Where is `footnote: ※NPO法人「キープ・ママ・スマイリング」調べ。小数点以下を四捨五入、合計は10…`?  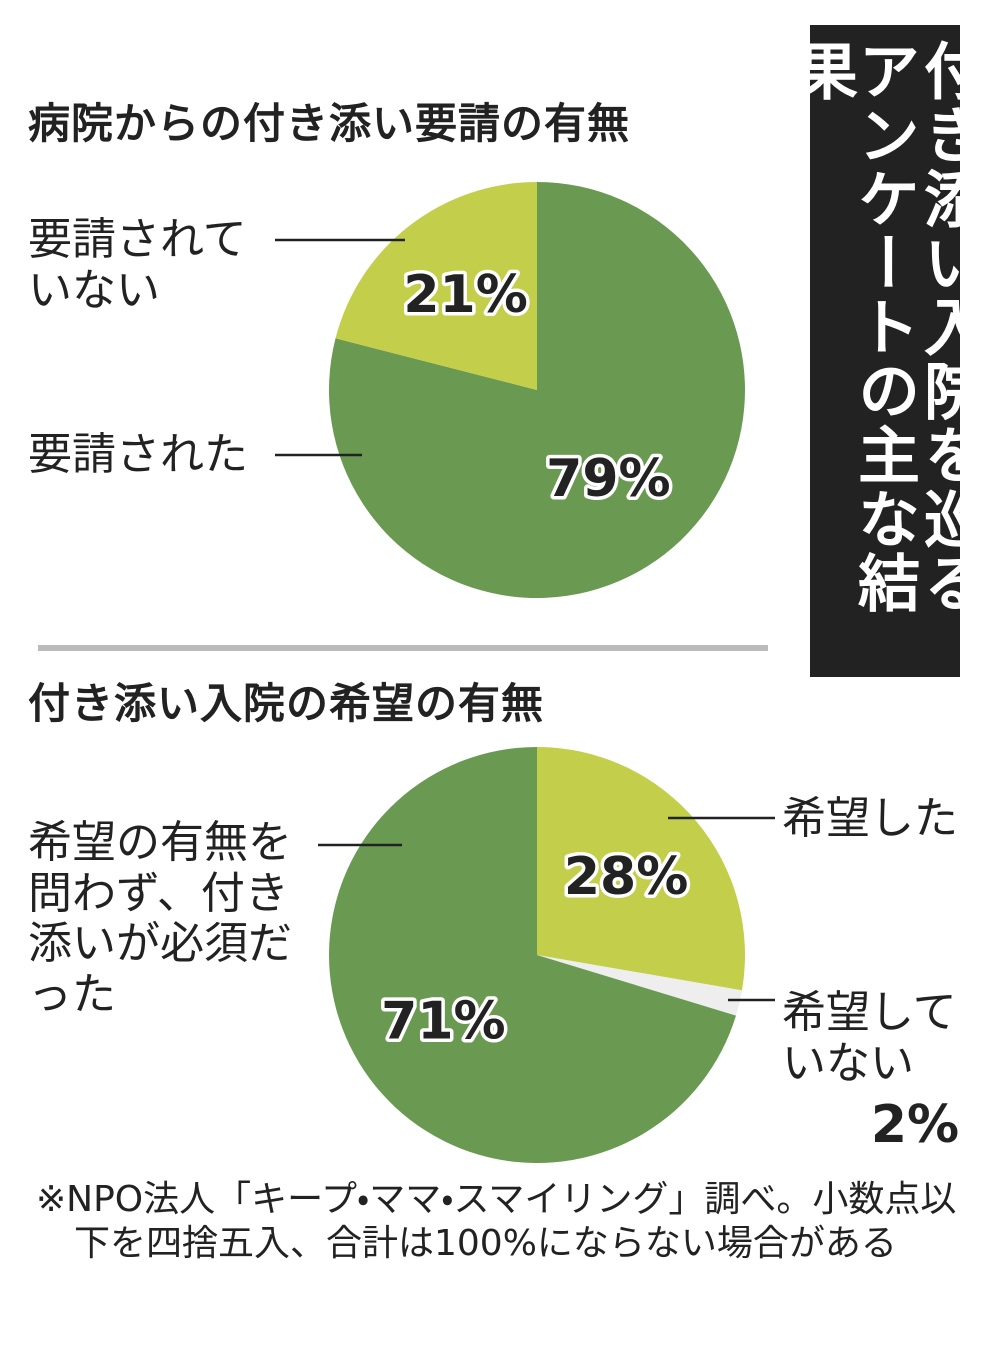 footnote: ※NPO法人「キープ・ママ・スマイリング」調べ。小数点以下を四捨五入、合計は10… is located at coordinates (496, 1221).